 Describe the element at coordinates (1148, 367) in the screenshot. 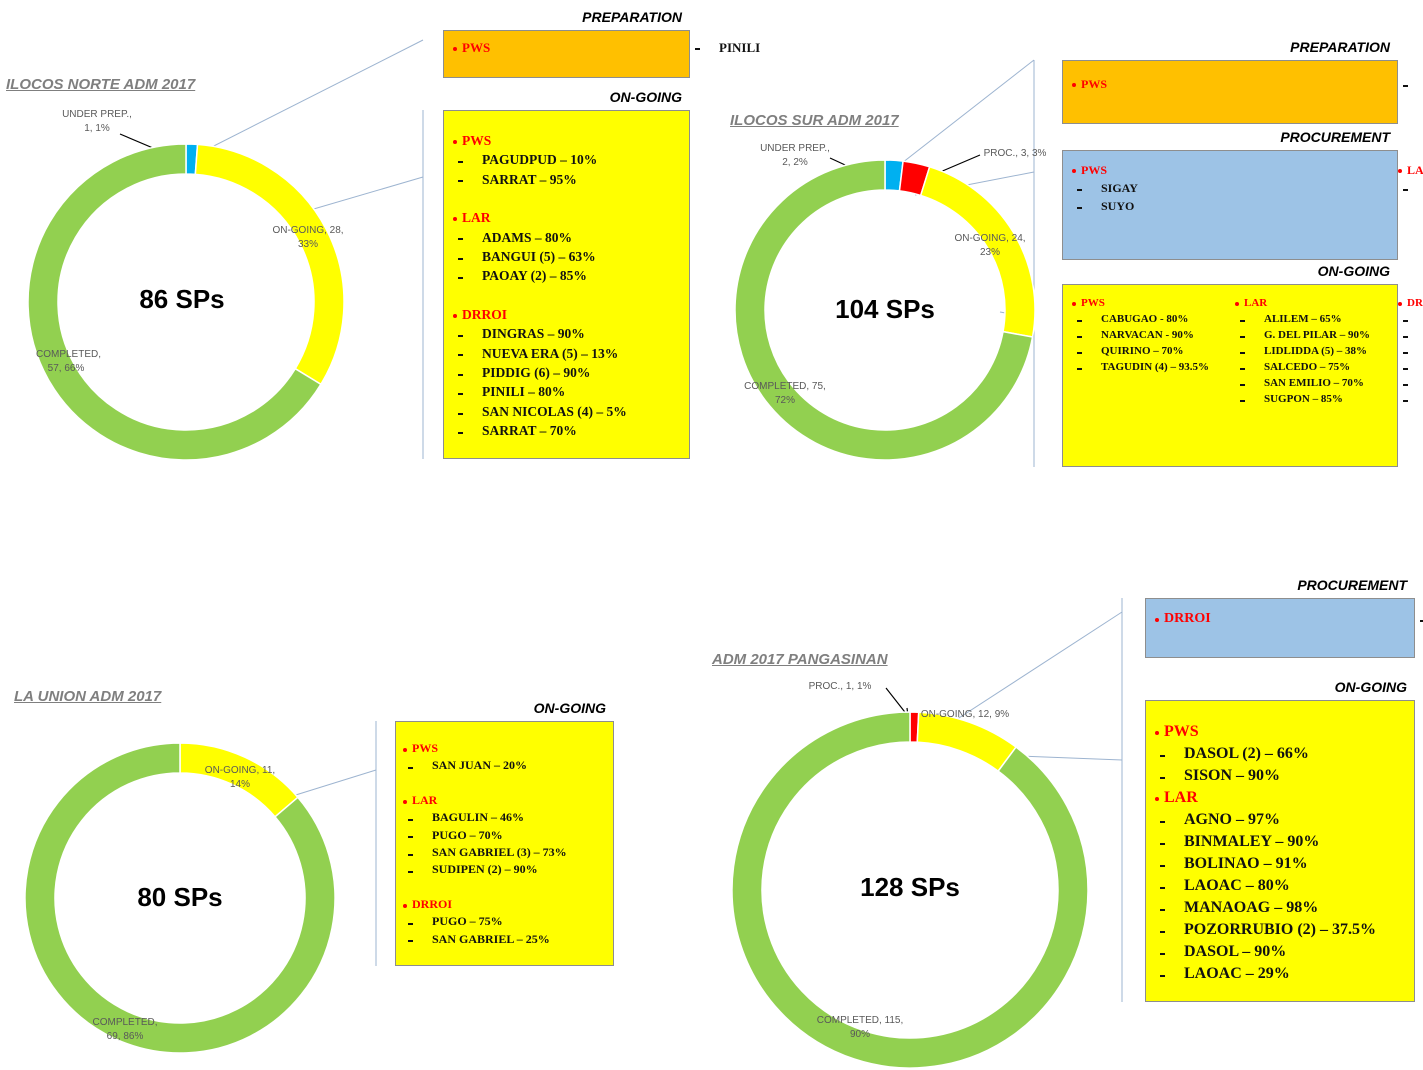

I see `item: TAGUDIN (4) – 93.5%` at that location.